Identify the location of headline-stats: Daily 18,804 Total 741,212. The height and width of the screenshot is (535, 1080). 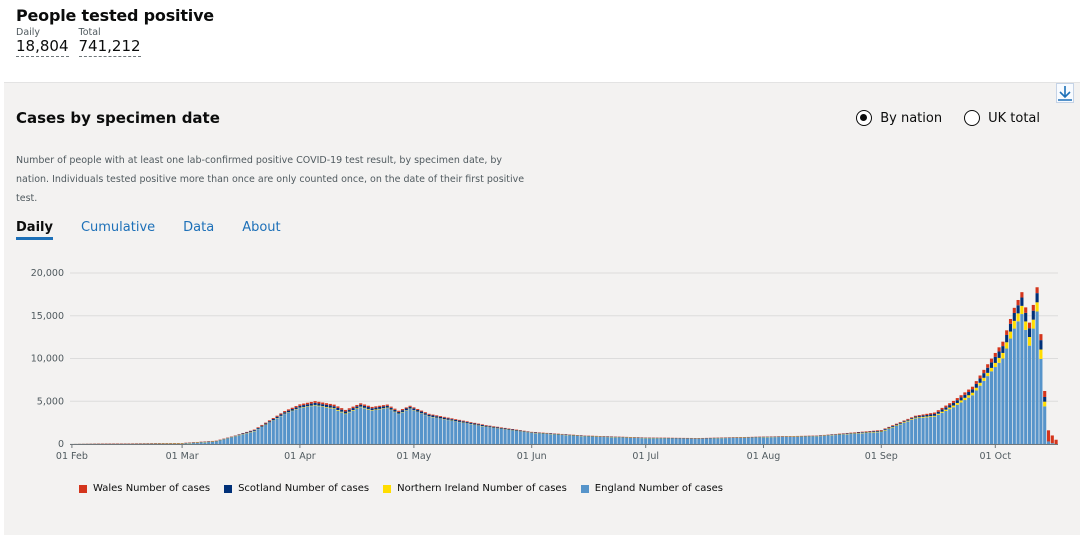
(115, 42).